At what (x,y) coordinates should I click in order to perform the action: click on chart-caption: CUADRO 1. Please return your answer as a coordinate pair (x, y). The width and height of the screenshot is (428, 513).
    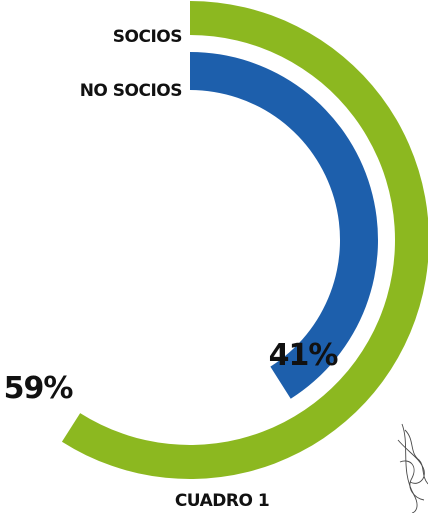
    Looking at the image, I should click on (222, 501).